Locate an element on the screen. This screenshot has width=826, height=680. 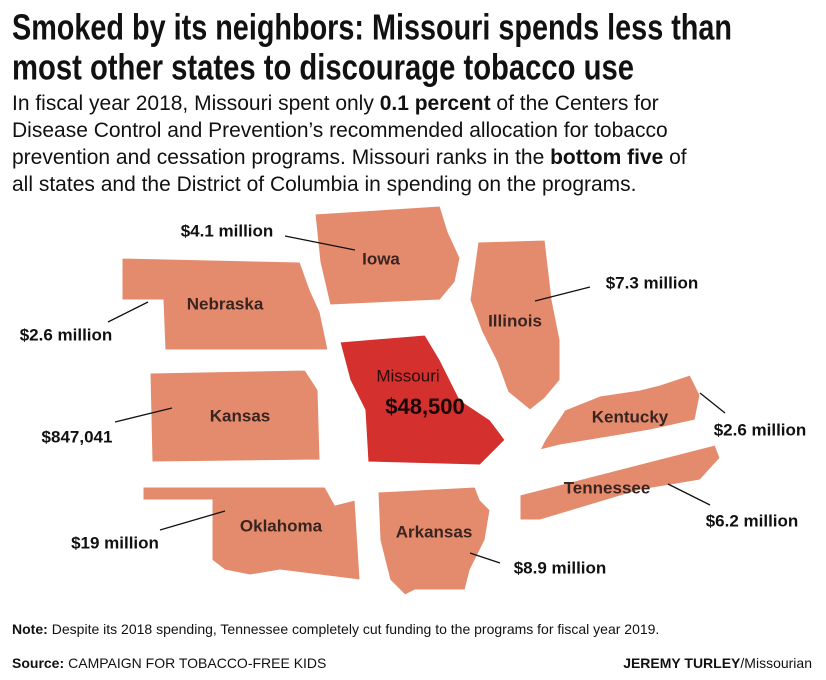
state-spending: $7.3 million is located at coordinates (652, 282).